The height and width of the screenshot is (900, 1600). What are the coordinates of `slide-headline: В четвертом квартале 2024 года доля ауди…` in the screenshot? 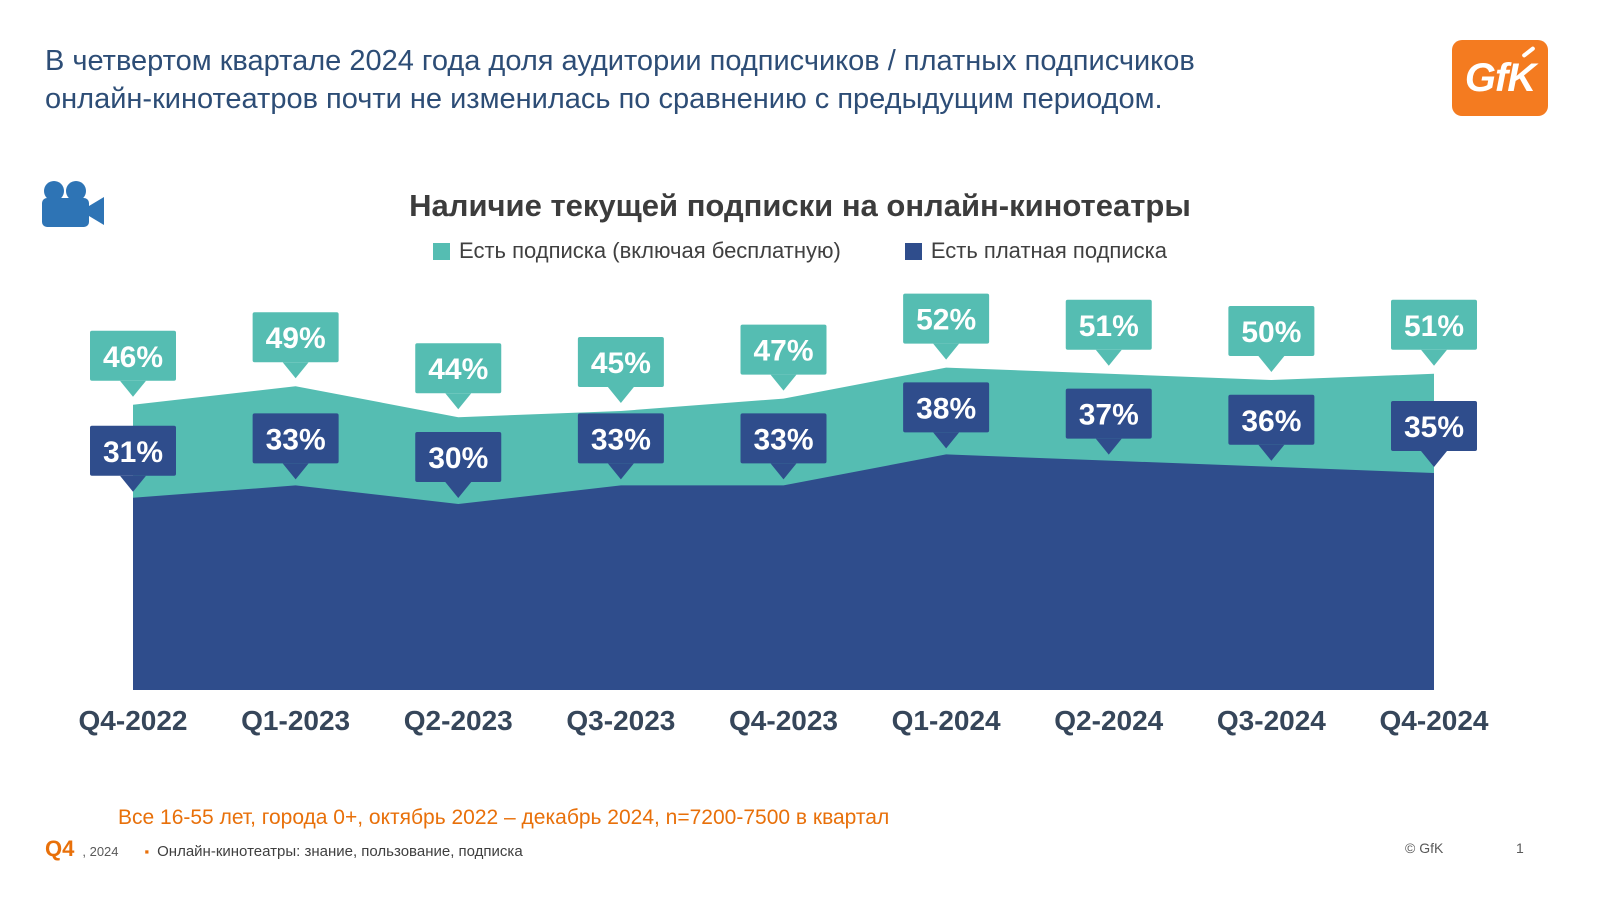 It's located at (620, 80).